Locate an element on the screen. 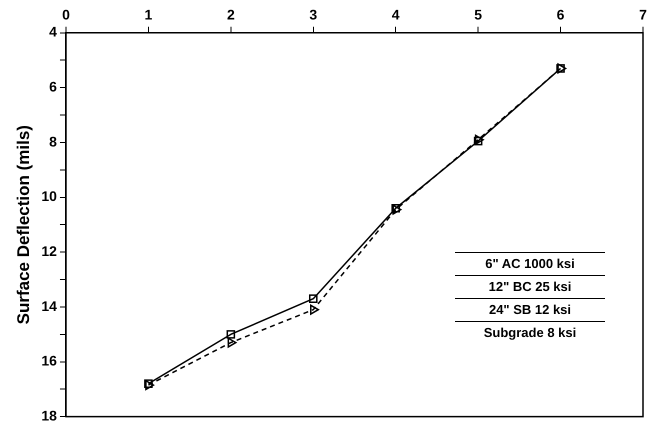 The height and width of the screenshot is (428, 653). y-tick-label: 12 is located at coordinates (49, 250).